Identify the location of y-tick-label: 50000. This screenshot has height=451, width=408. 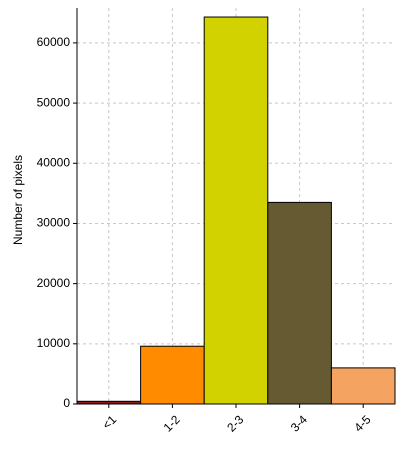
(54, 102).